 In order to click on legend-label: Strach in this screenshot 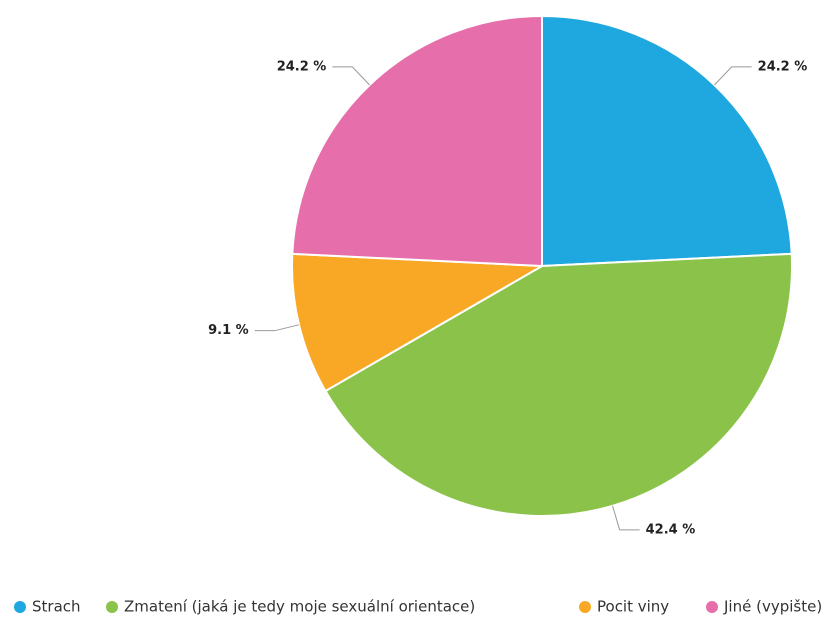, I will do `click(56, 607)`.